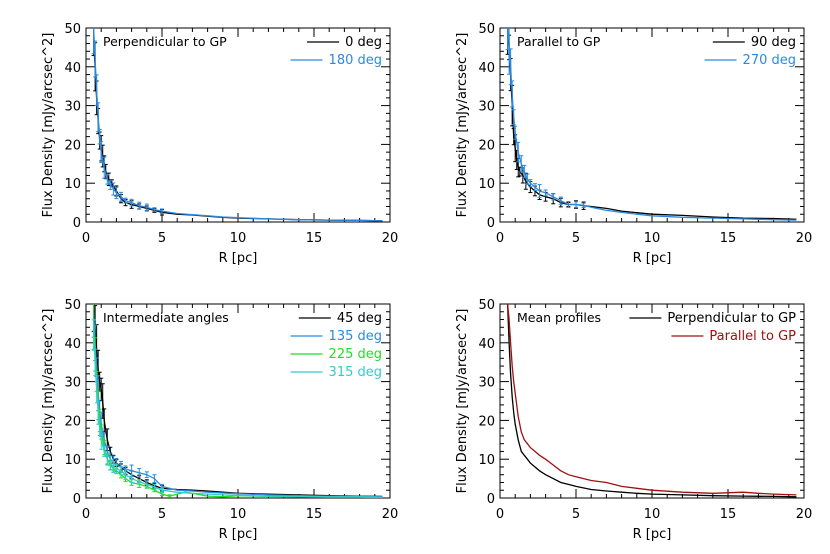 Image resolution: width=830 pixels, height=554 pixels. I want to click on legend-label: 135 deg, so click(355, 336).